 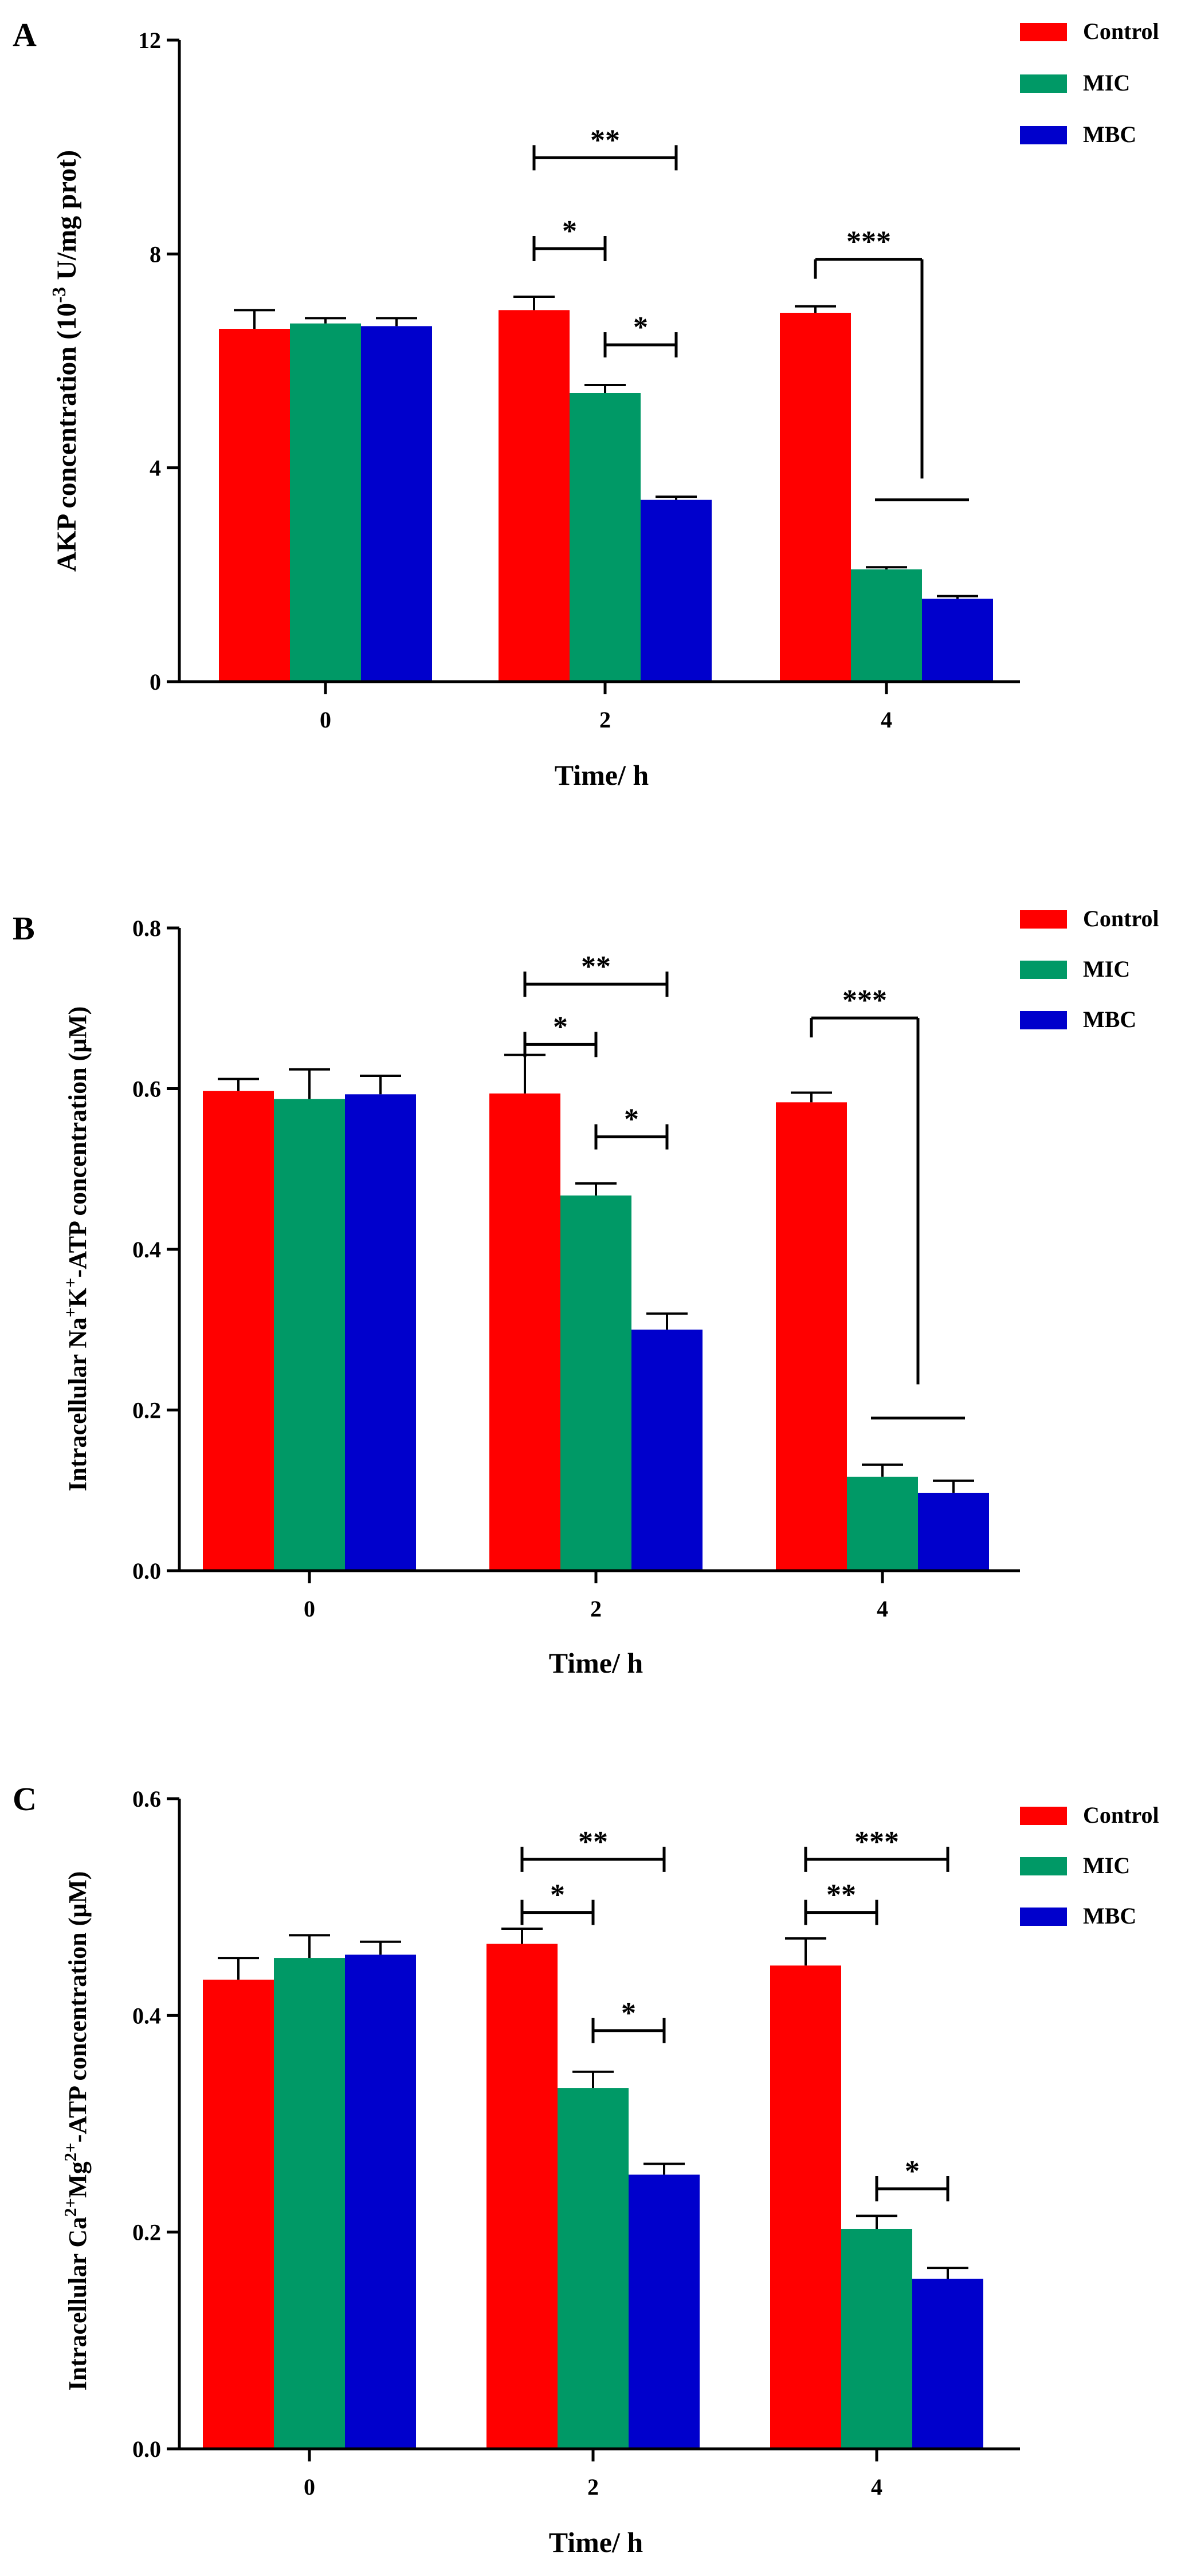 I want to click on y-tick-label: 0.8, so click(x=146, y=928).